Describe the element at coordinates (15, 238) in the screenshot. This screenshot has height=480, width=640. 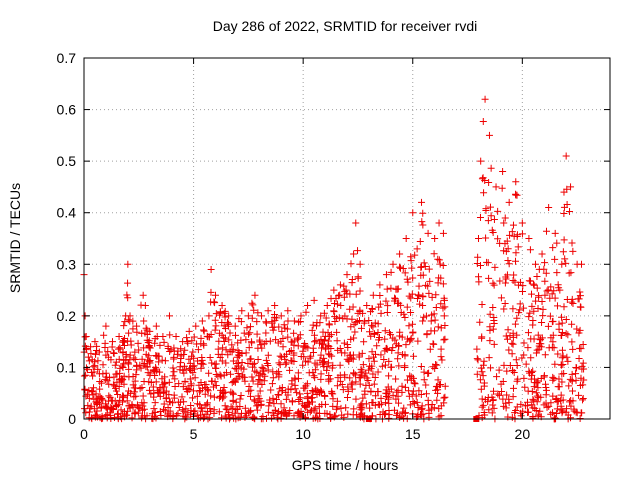
I see `y-axis-label: SRMTID / TECUs` at that location.